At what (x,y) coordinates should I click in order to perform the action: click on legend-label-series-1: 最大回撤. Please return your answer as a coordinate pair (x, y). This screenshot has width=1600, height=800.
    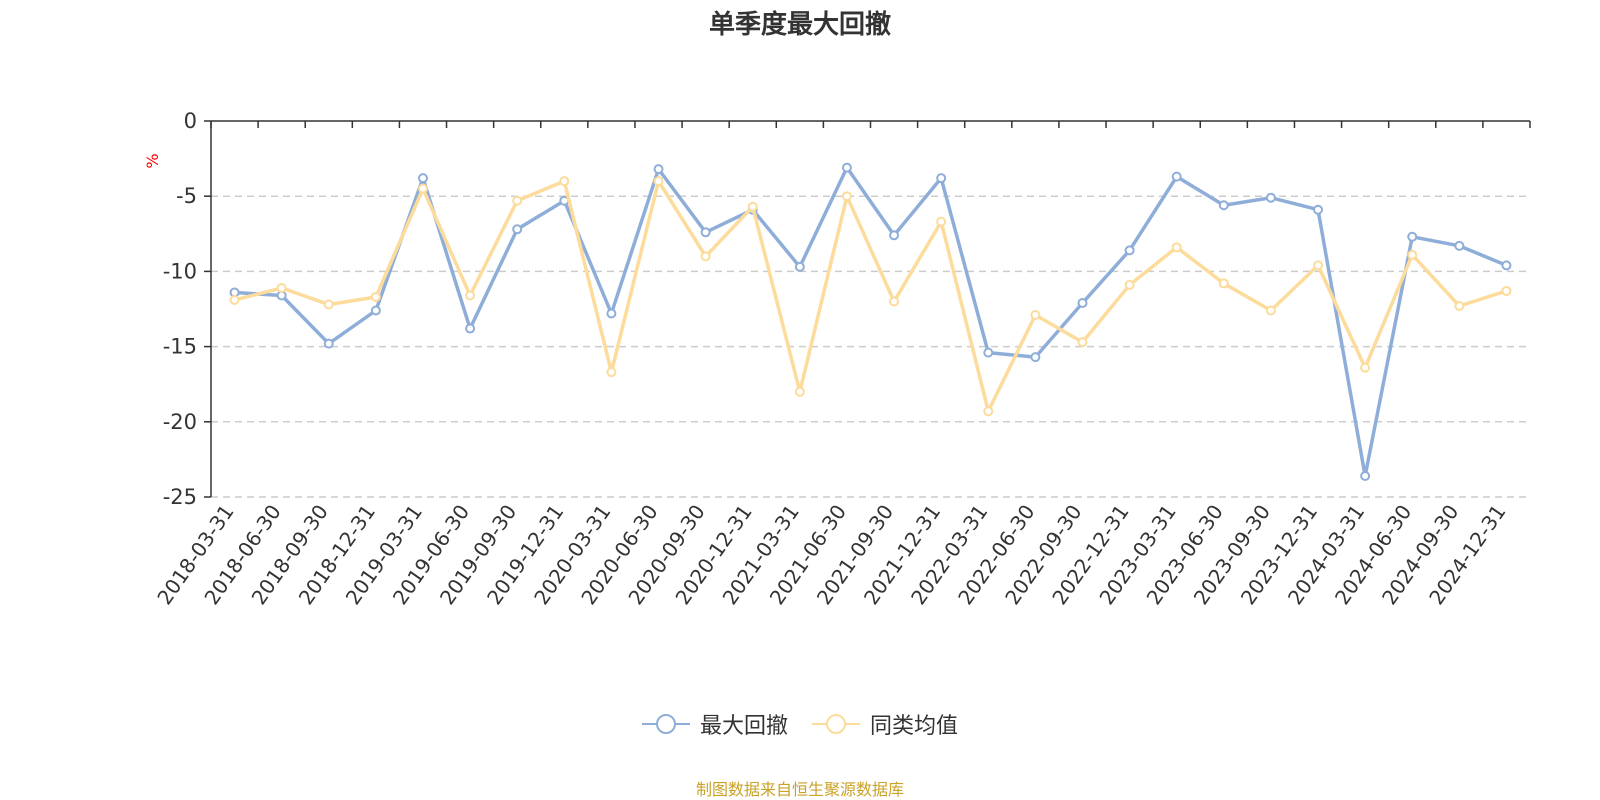
    Looking at the image, I should click on (743, 726).